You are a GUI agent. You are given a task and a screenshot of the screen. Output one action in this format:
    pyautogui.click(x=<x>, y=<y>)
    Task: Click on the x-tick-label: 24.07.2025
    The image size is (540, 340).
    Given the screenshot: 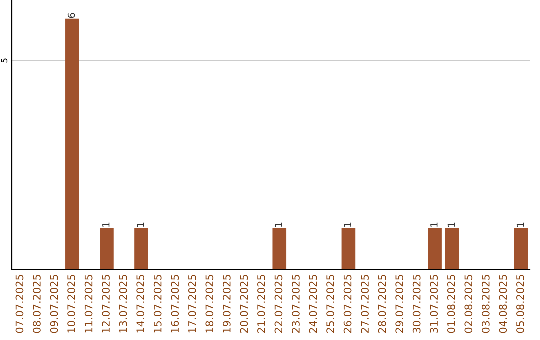 What is the action you would take?
    pyautogui.click(x=313, y=304)
    